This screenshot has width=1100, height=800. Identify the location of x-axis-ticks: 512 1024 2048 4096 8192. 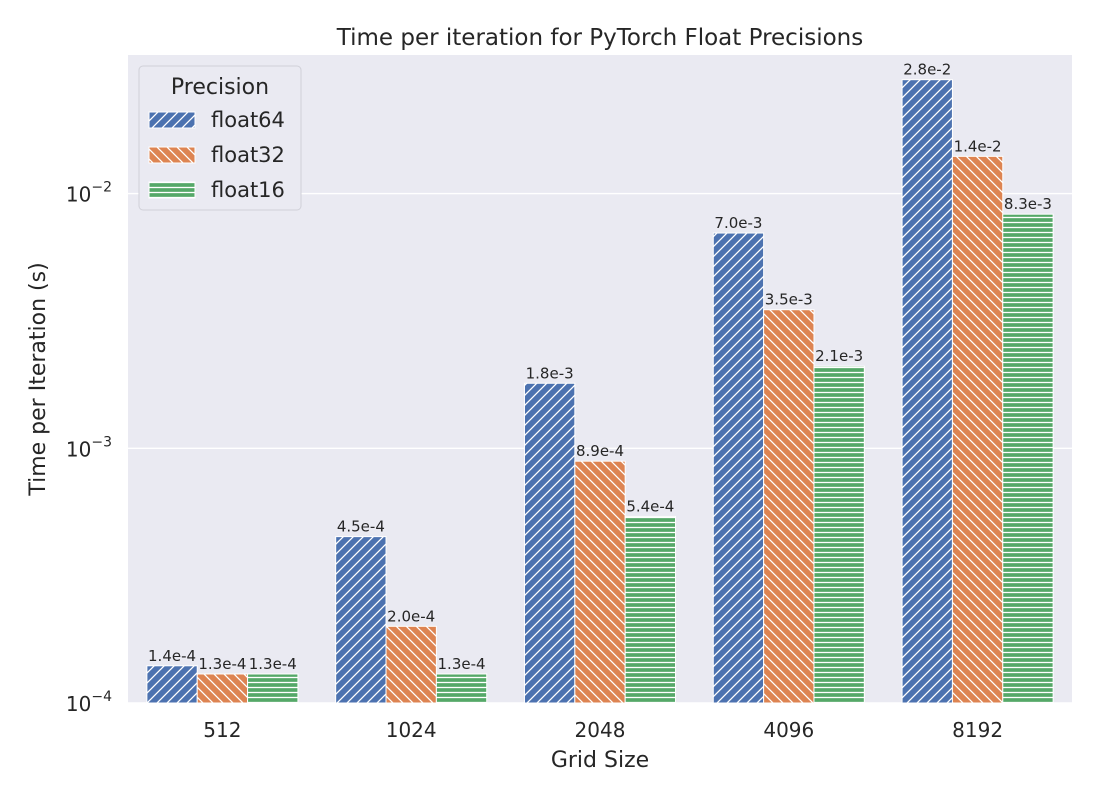
(603, 730).